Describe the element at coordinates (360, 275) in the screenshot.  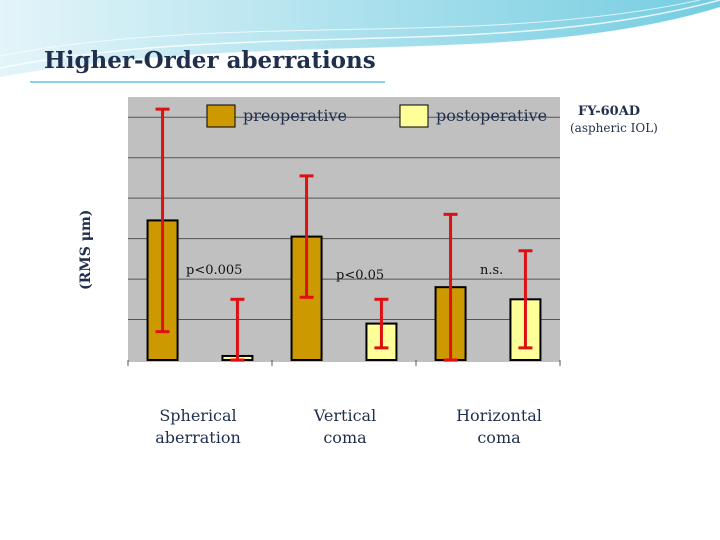
I see `annotation-vertical-coma: p<0.05` at that location.